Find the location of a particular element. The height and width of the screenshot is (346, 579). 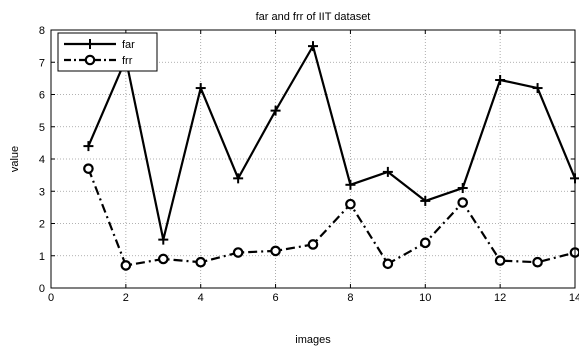

x-tick-label: 12 is located at coordinates (500, 298).